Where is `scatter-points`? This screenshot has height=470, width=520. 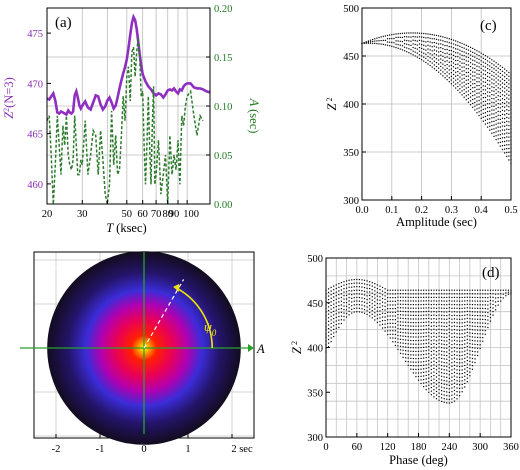
scatter-points is located at coordinates (436, 98).